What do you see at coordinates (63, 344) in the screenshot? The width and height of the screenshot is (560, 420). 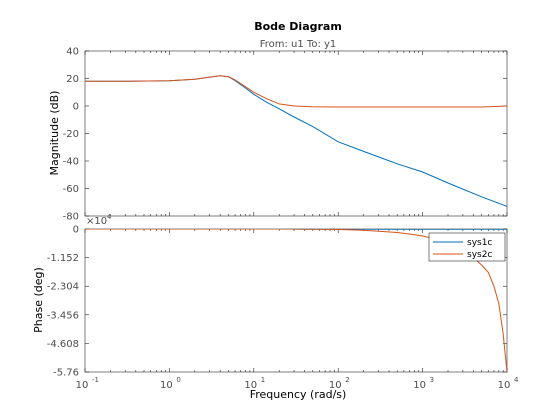 I see `phase-ytick-label: -4.608` at bounding box center [63, 344].